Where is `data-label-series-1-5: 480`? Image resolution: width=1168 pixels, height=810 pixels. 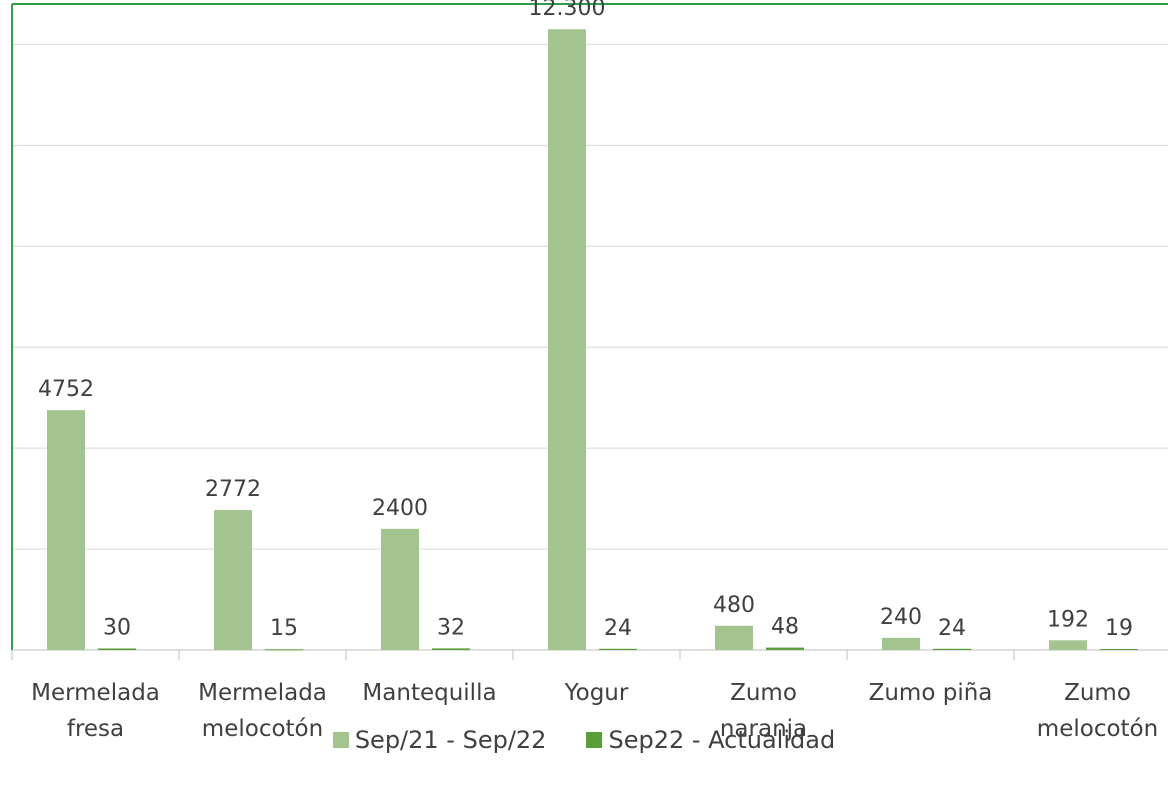
data-label-series-1-5: 480 is located at coordinates (734, 605).